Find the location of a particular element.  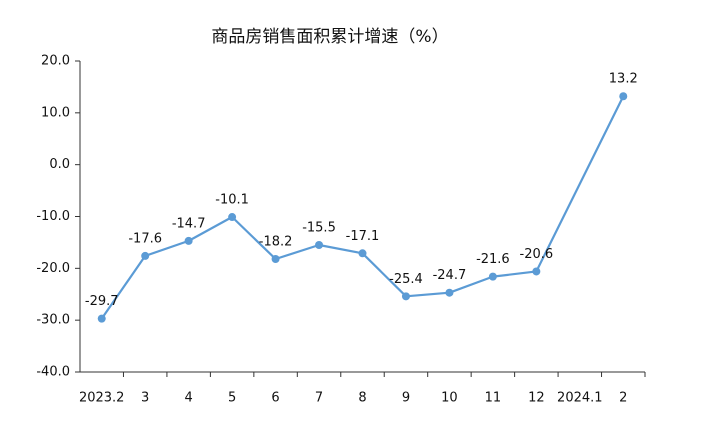

x-tick-label: 2 is located at coordinates (623, 398).